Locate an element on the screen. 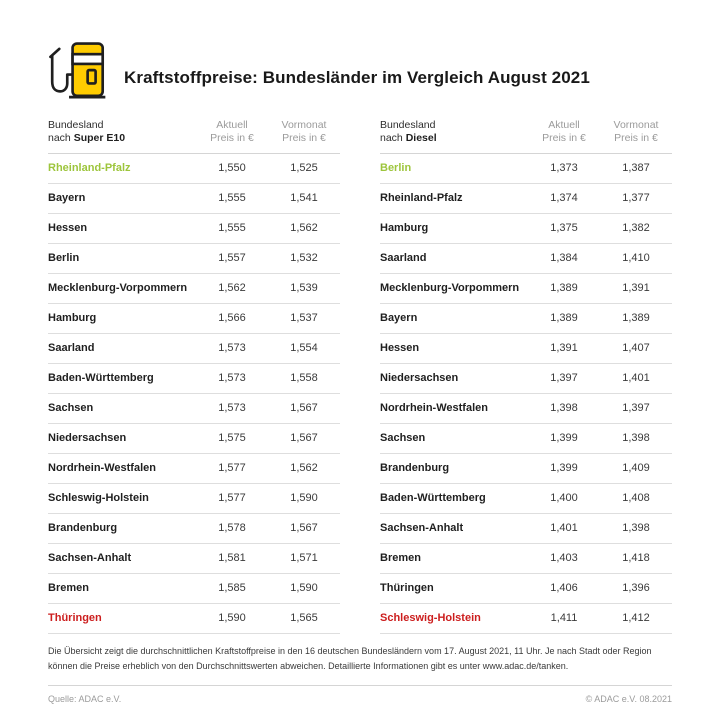 The height and width of the screenshot is (706, 710). table-row: Nordrhein-Westfalen 1,577 1,562 is located at coordinates (194, 468).